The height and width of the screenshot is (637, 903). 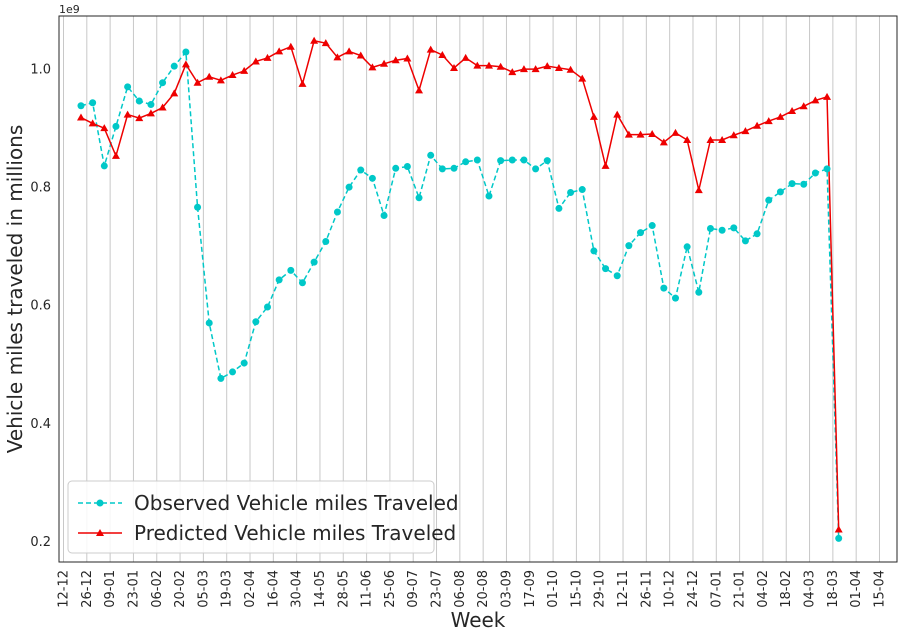 What do you see at coordinates (203, 589) in the screenshot?
I see `x-tick-label: 05-03` at bounding box center [203, 589].